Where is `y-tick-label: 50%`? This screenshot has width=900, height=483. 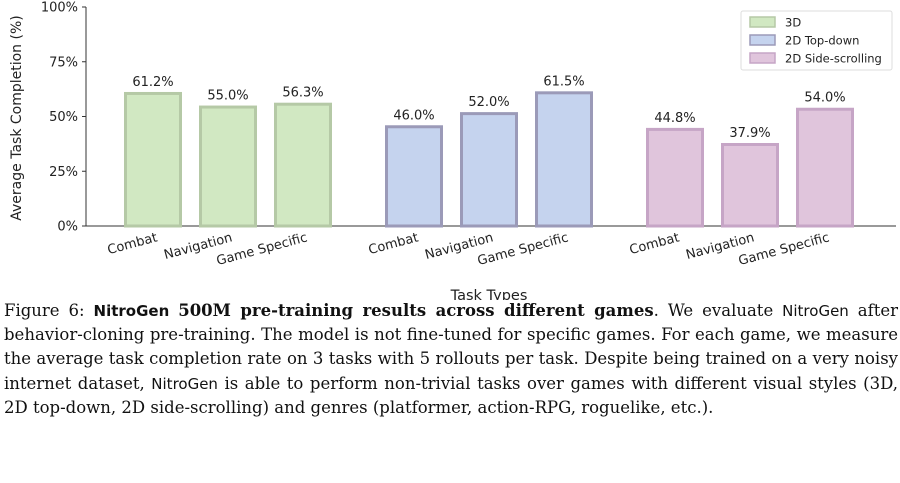 y-tick-label: 50% is located at coordinates (63, 117).